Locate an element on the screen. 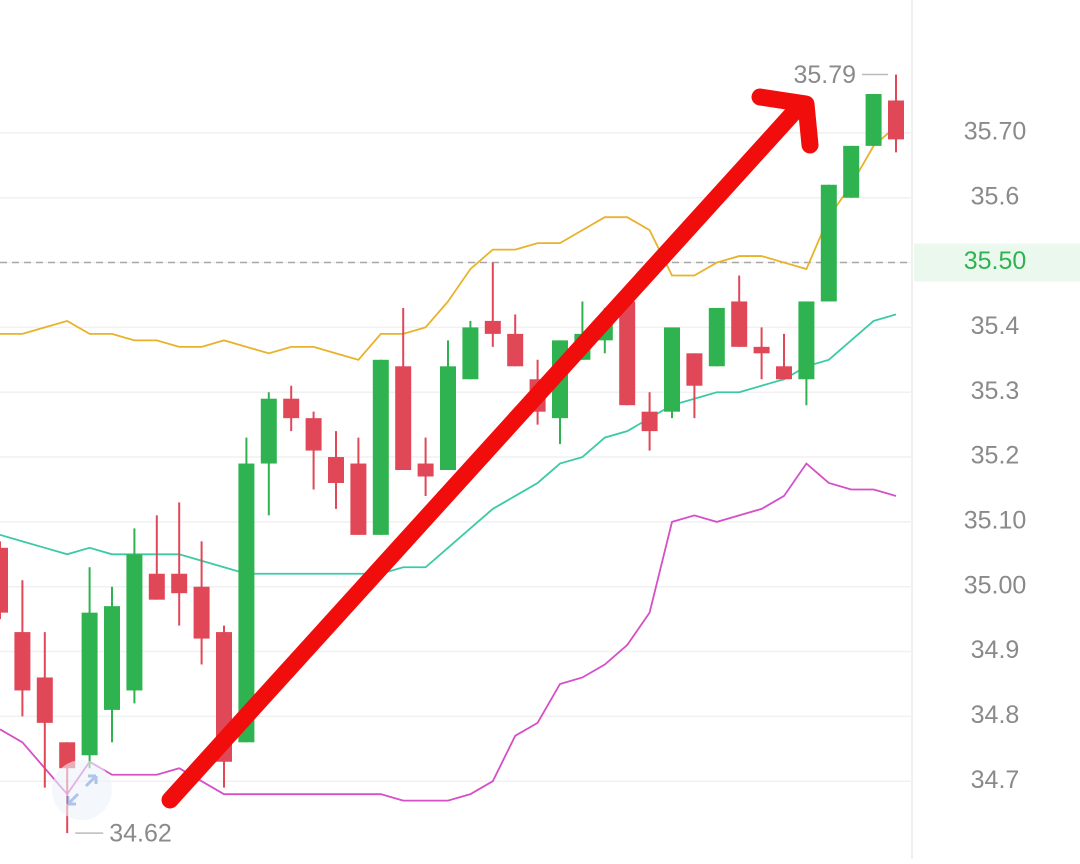 This screenshot has height=864, width=1080. expand-icon is located at coordinates (82, 790).